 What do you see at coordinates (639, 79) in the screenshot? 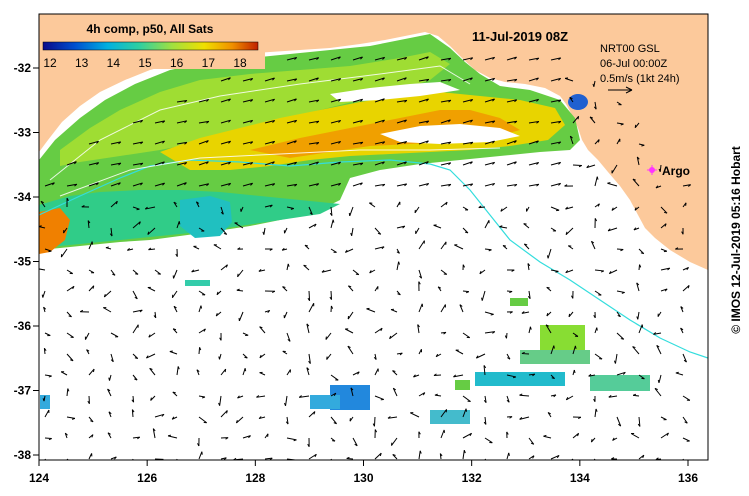
I see `vector-scale-label: 0.5m/s (1kt 24h)` at bounding box center [639, 79].